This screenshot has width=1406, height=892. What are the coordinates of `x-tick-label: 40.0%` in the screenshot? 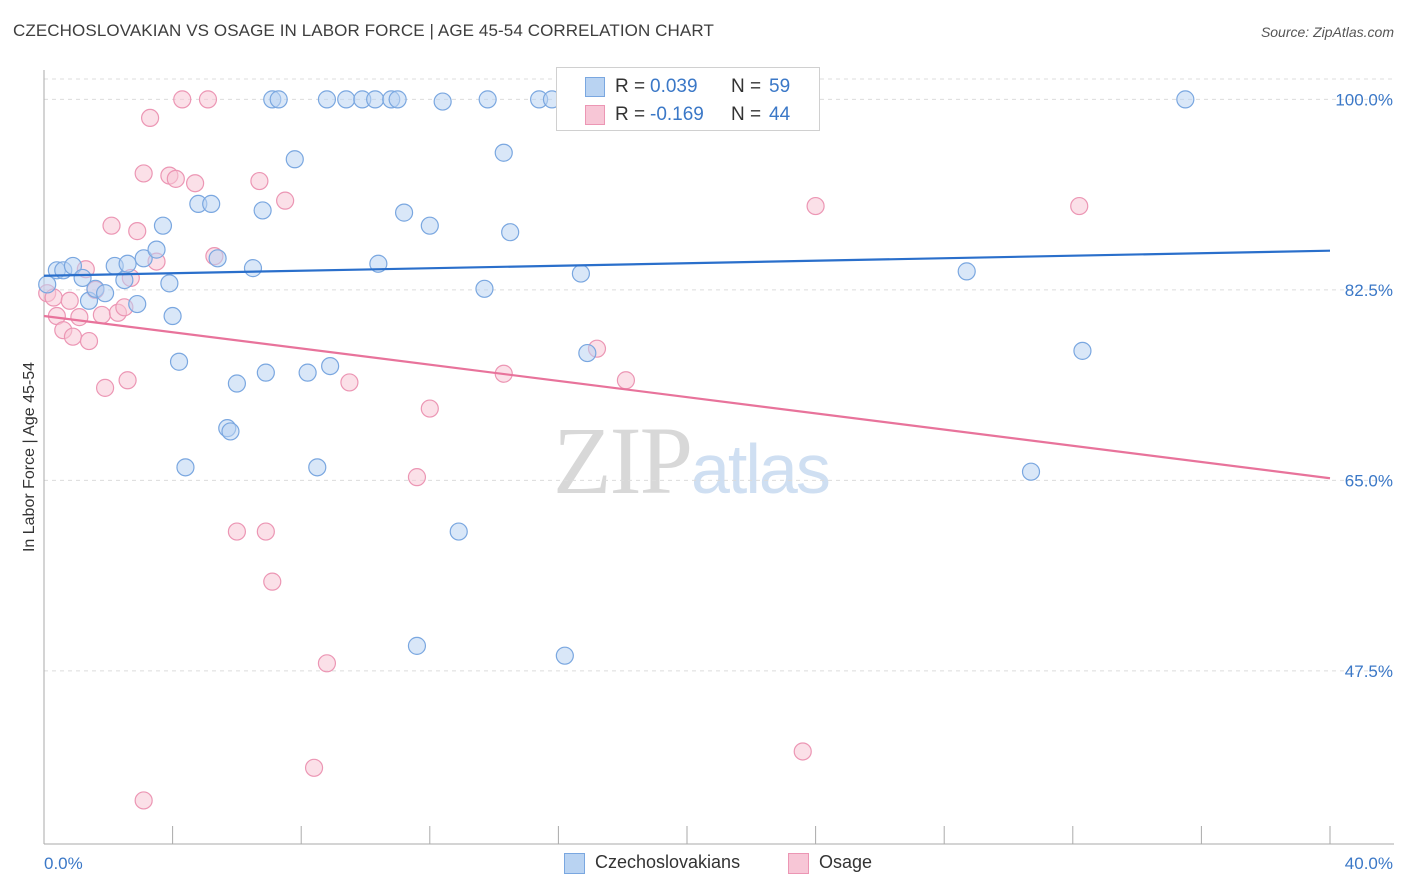 It's located at (1369, 863).